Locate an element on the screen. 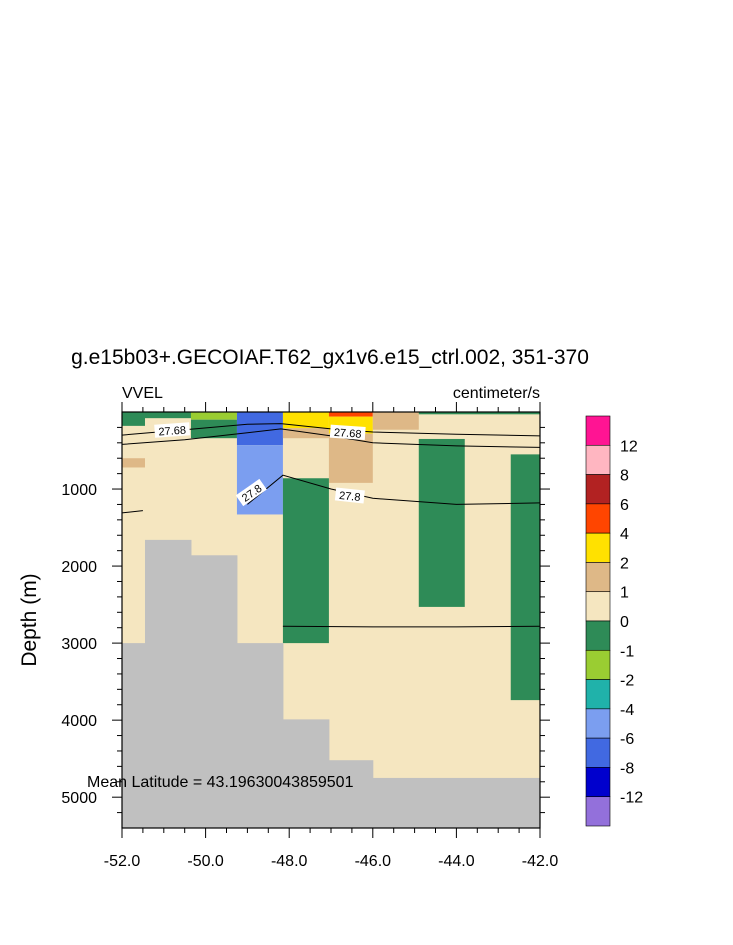 The height and width of the screenshot is (945, 733). y-tick-label: 1000 is located at coordinates (79, 490).